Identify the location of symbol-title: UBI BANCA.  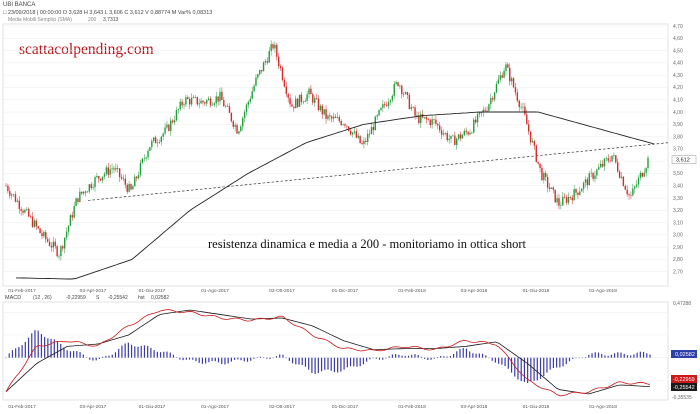
(19, 5).